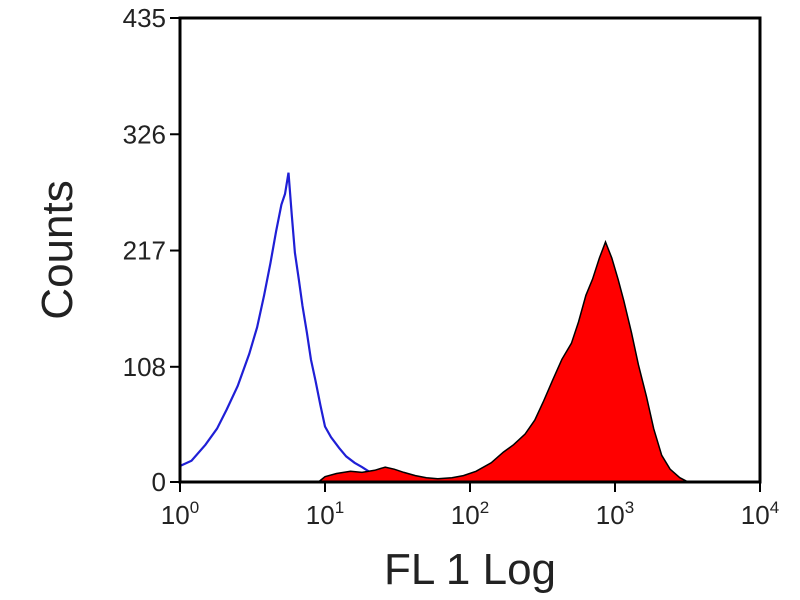  I want to click on y-tick-label: 0, so click(159, 482).